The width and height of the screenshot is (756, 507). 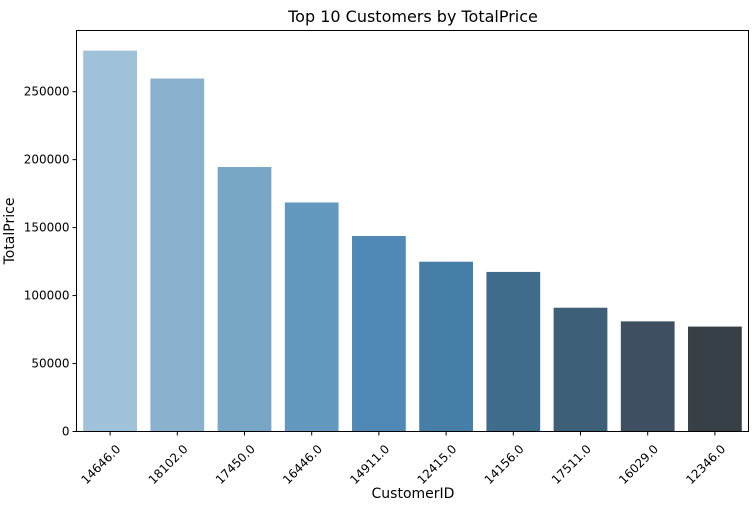 What do you see at coordinates (705, 464) in the screenshot?
I see `x-tick-label: 12346.0` at bounding box center [705, 464].